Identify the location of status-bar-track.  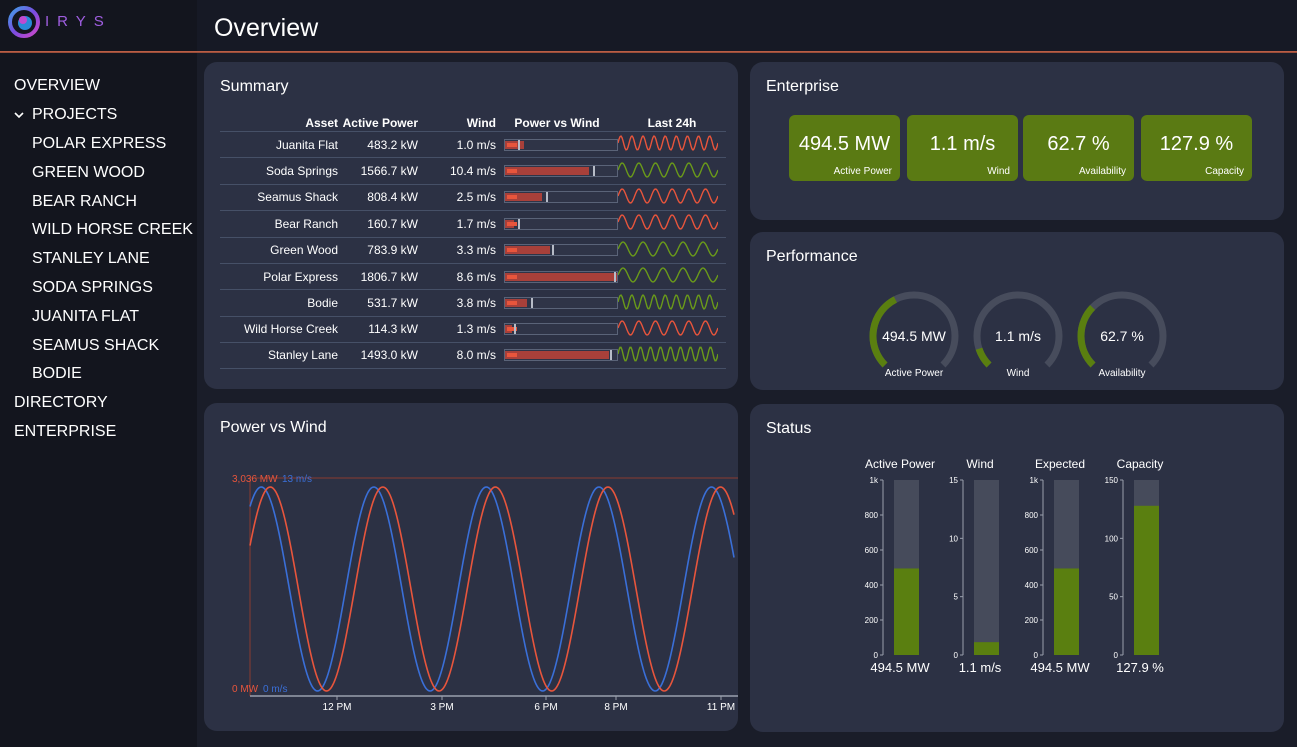
(986, 567).